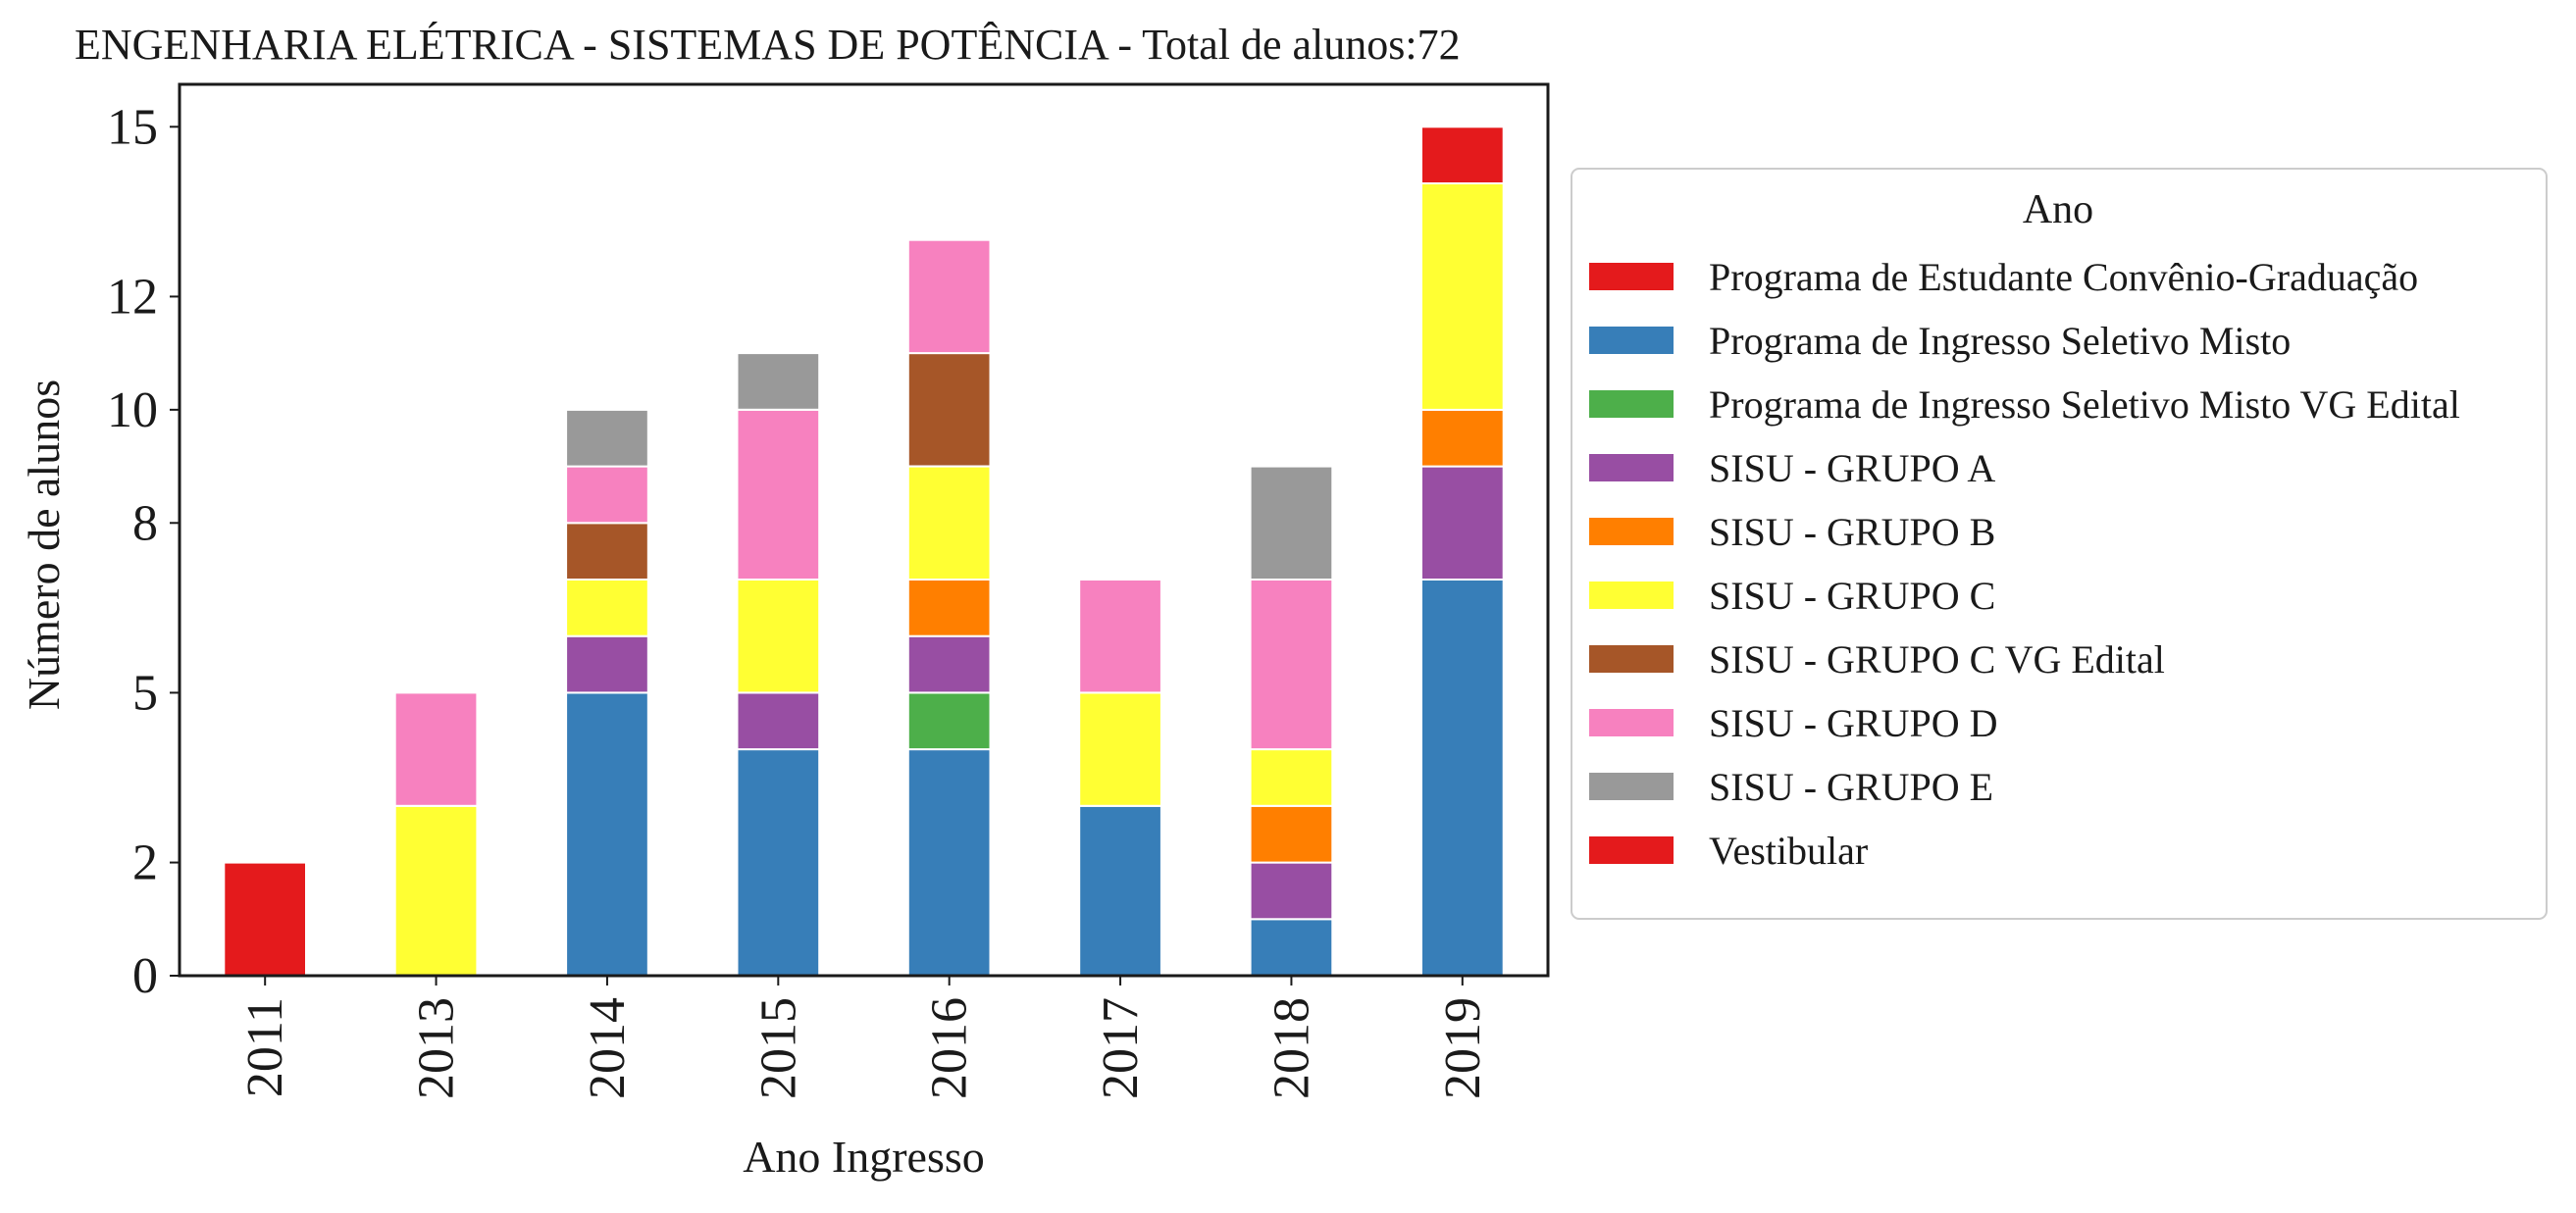 The width and height of the screenshot is (2576, 1213). Describe the element at coordinates (1291, 1048) in the screenshot. I see `x-tick-label: 2018` at that location.